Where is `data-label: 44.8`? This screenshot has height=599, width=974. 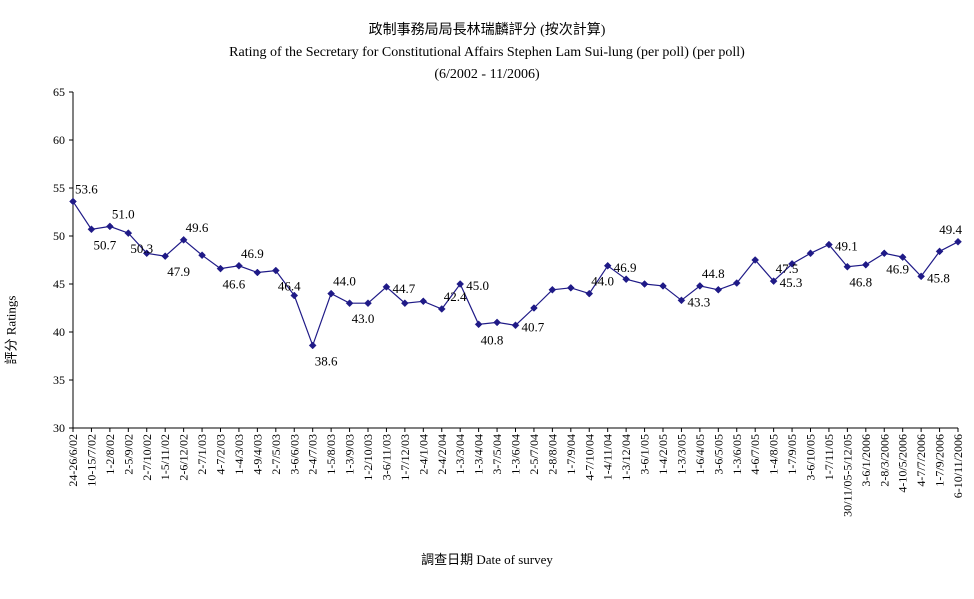
data-label: 44.8 is located at coordinates (713, 273).